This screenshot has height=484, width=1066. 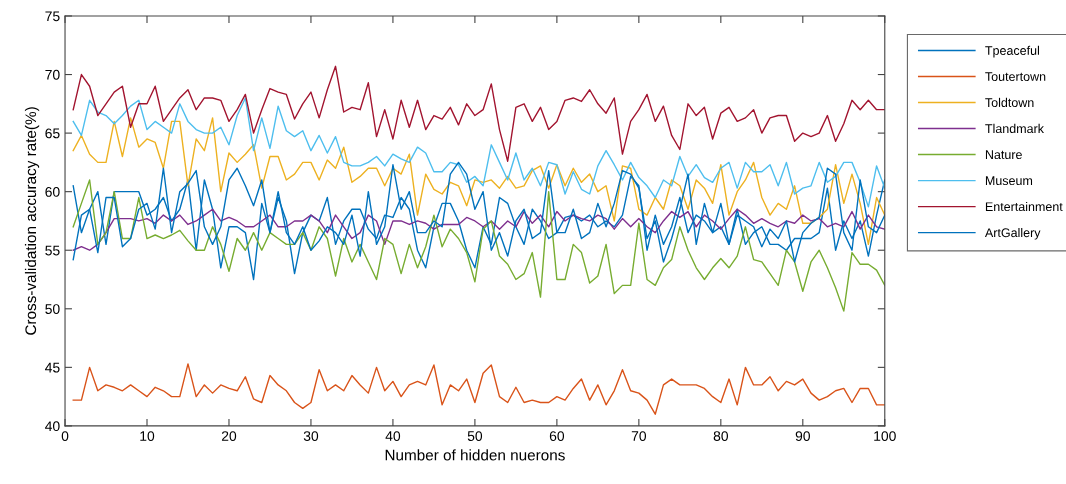 What do you see at coordinates (147, 436) in the screenshot?
I see `x-tick-label: 10` at bounding box center [147, 436].